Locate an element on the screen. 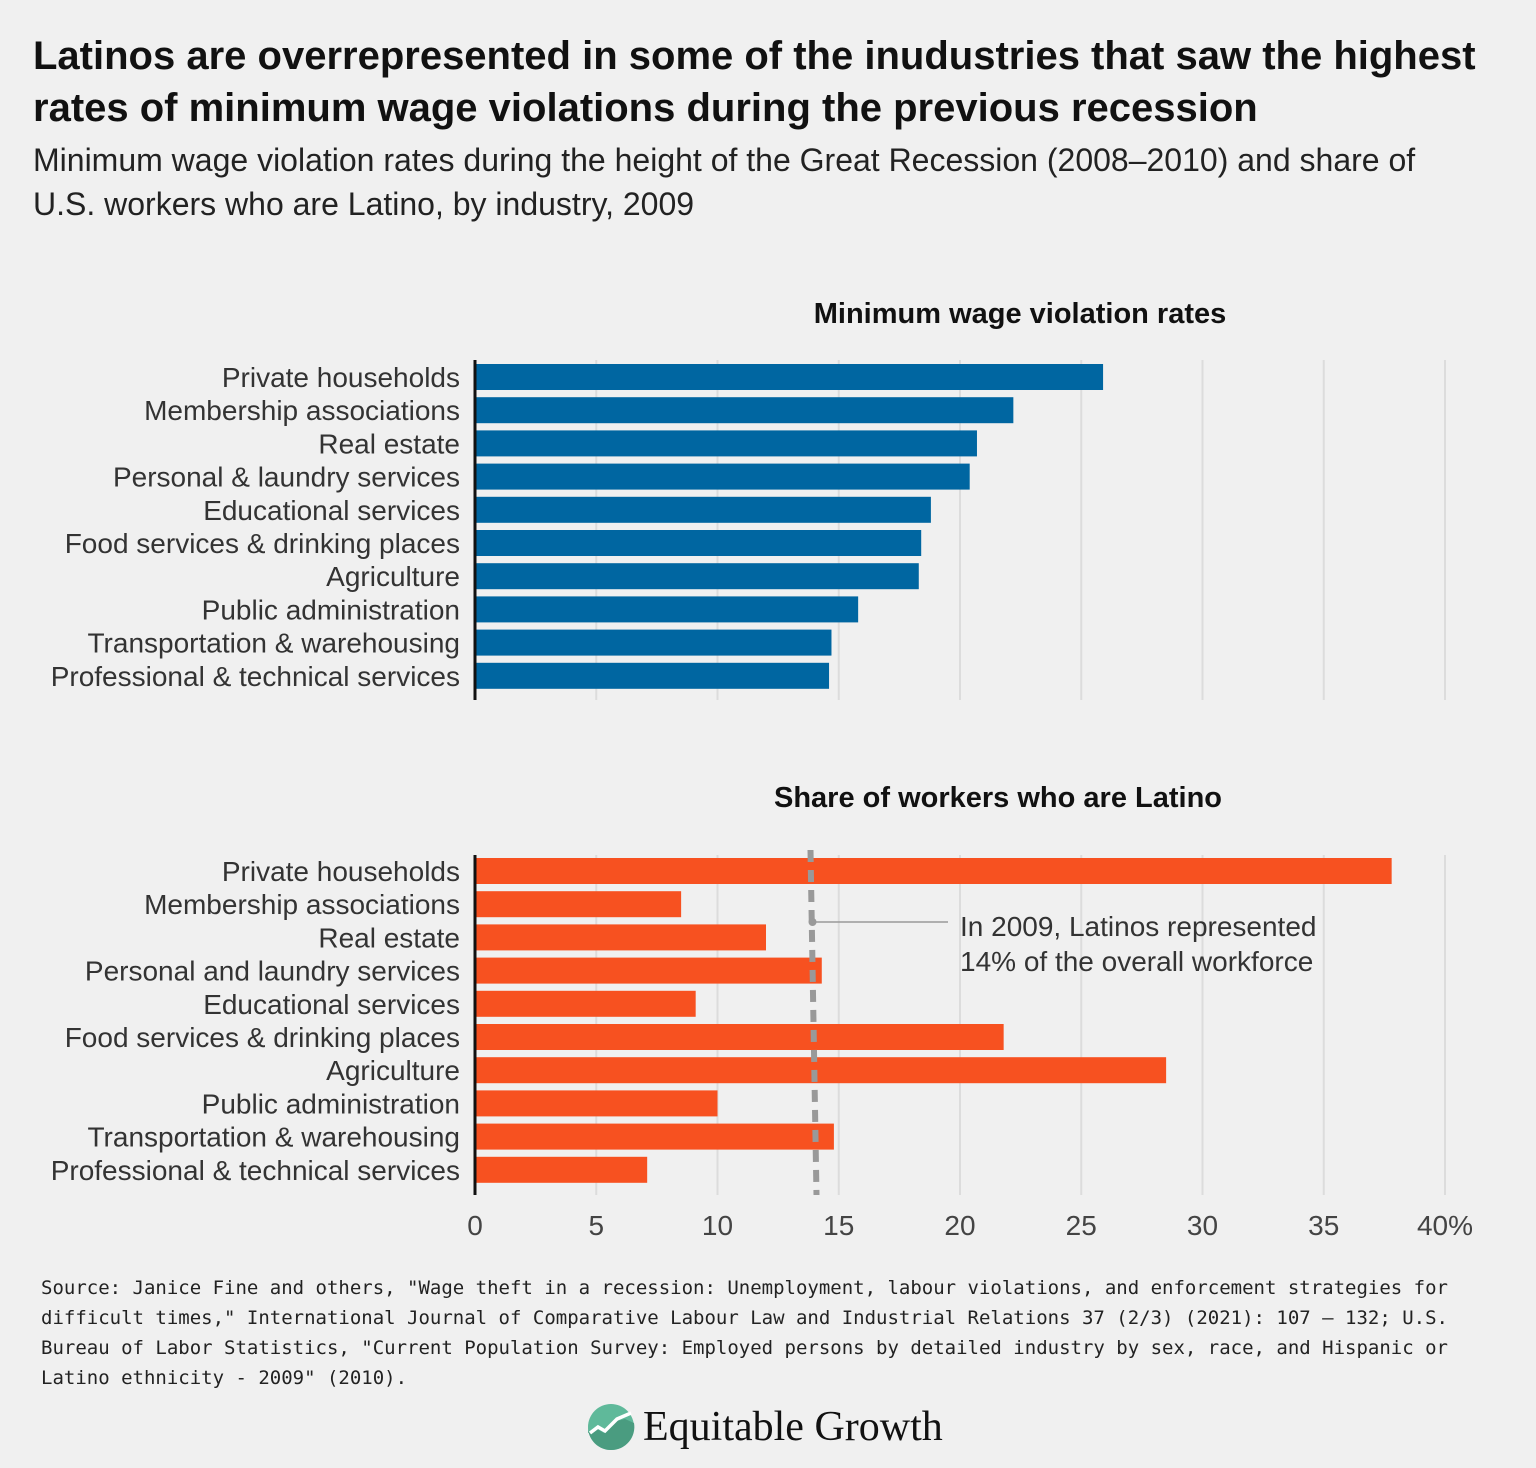  x-tick-label: 35 is located at coordinates (1323, 1225).